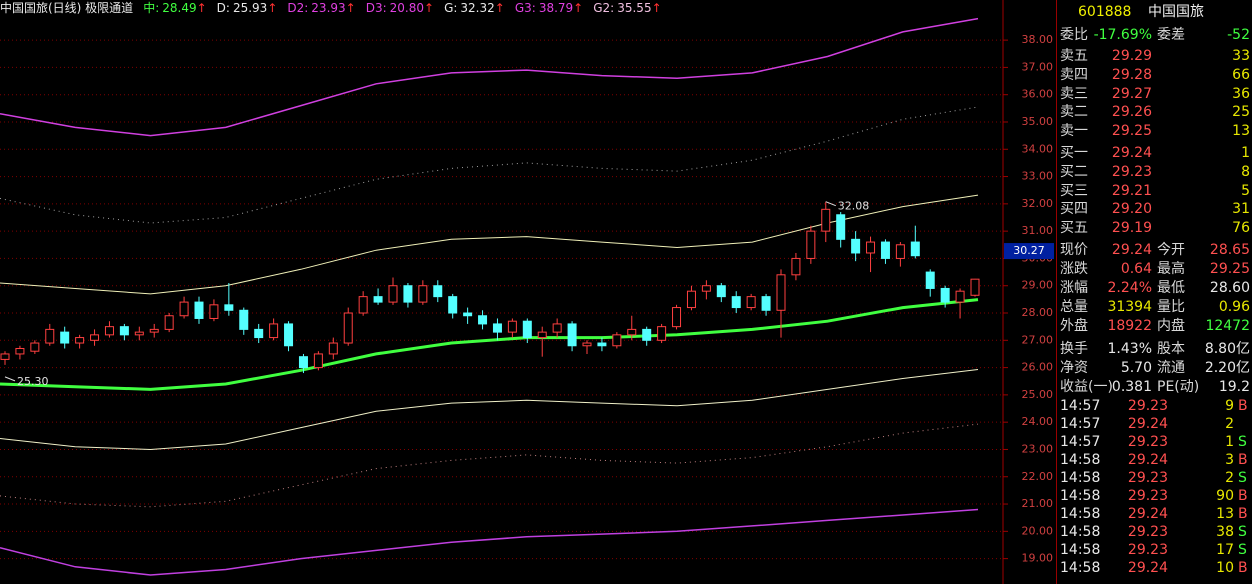 The image size is (1252, 584). Describe the element at coordinates (525, 8) in the screenshot. I see `indicator-name: G3:` at that location.